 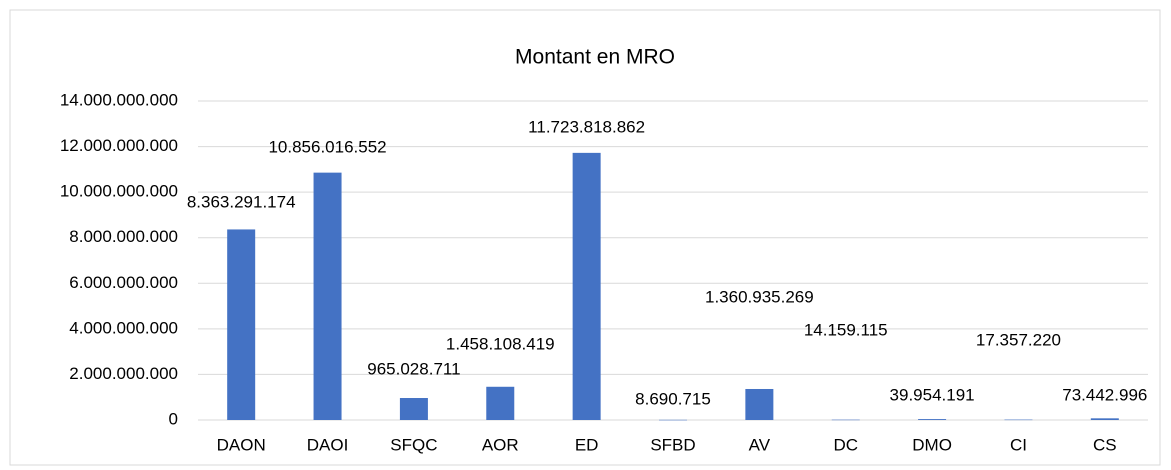 I want to click on chart-title: Montant en MRO, so click(x=595, y=57).